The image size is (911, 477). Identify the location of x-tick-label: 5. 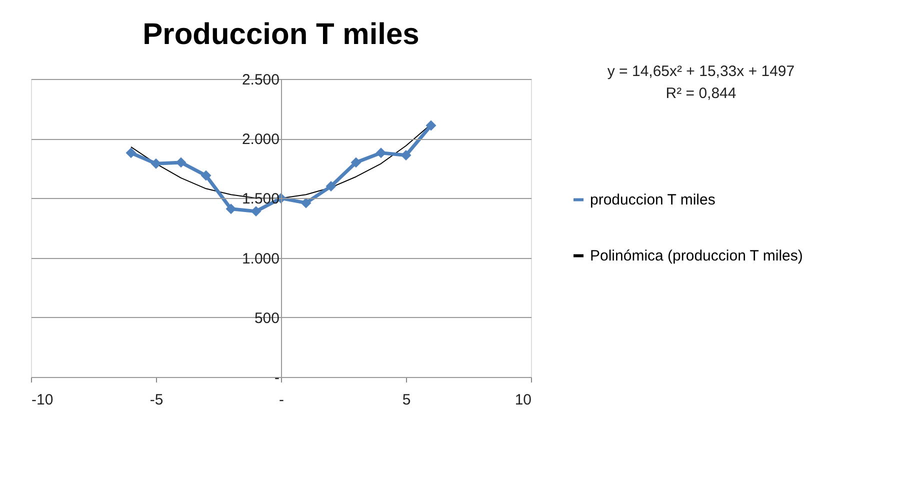
(406, 400).